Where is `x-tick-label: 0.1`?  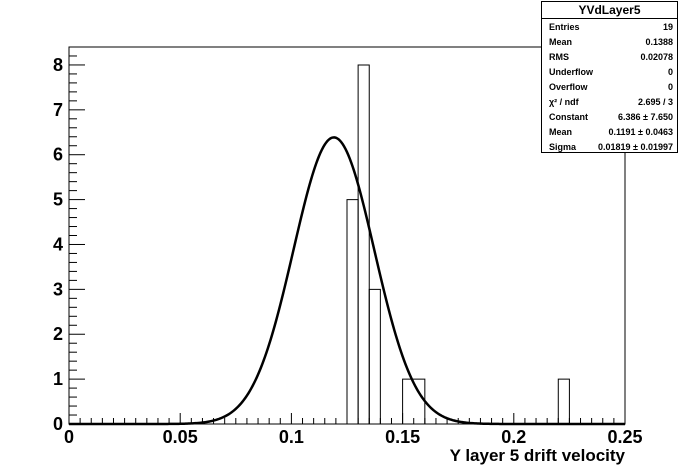 x-tick-label: 0.1 is located at coordinates (291, 437).